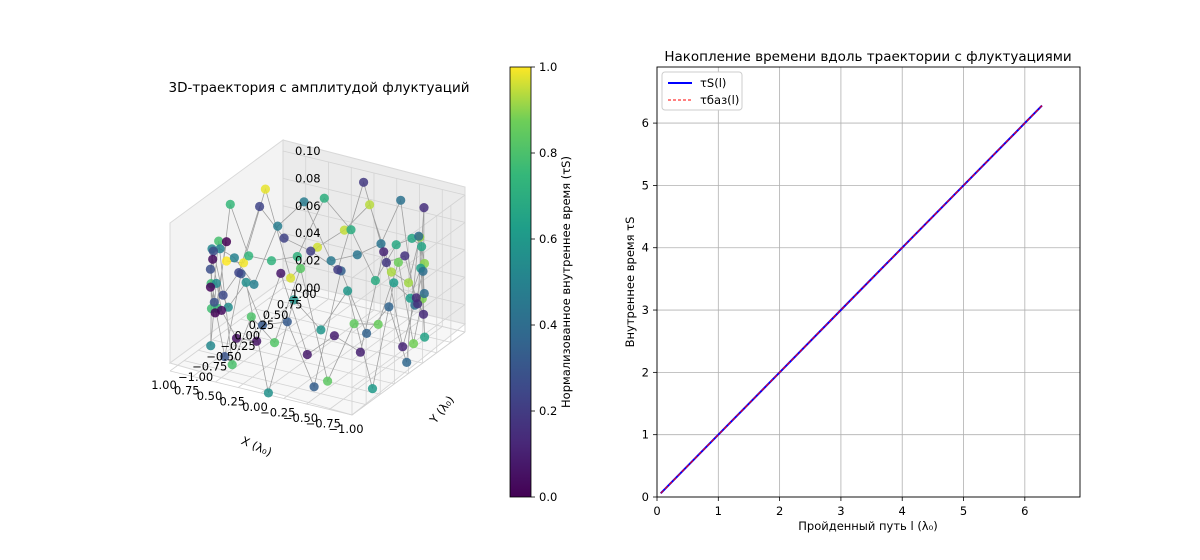  Describe the element at coordinates (840, 511) in the screenshot. I see `x-tick-label-2d: 3` at that location.